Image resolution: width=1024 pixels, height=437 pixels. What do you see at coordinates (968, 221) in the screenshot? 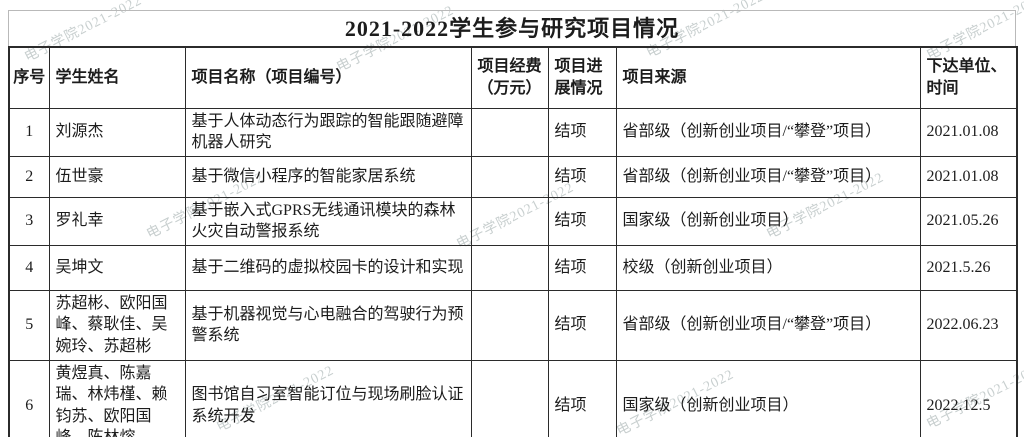
I see `cell-unit-time: 2021.05.26` at bounding box center [968, 221].